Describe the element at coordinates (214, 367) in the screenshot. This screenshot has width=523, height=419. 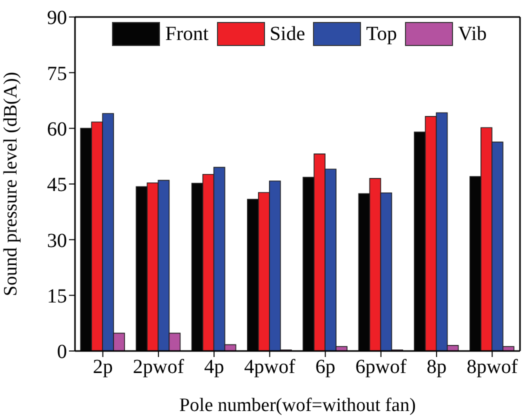
I see `x-tick-label: 4p` at that location.